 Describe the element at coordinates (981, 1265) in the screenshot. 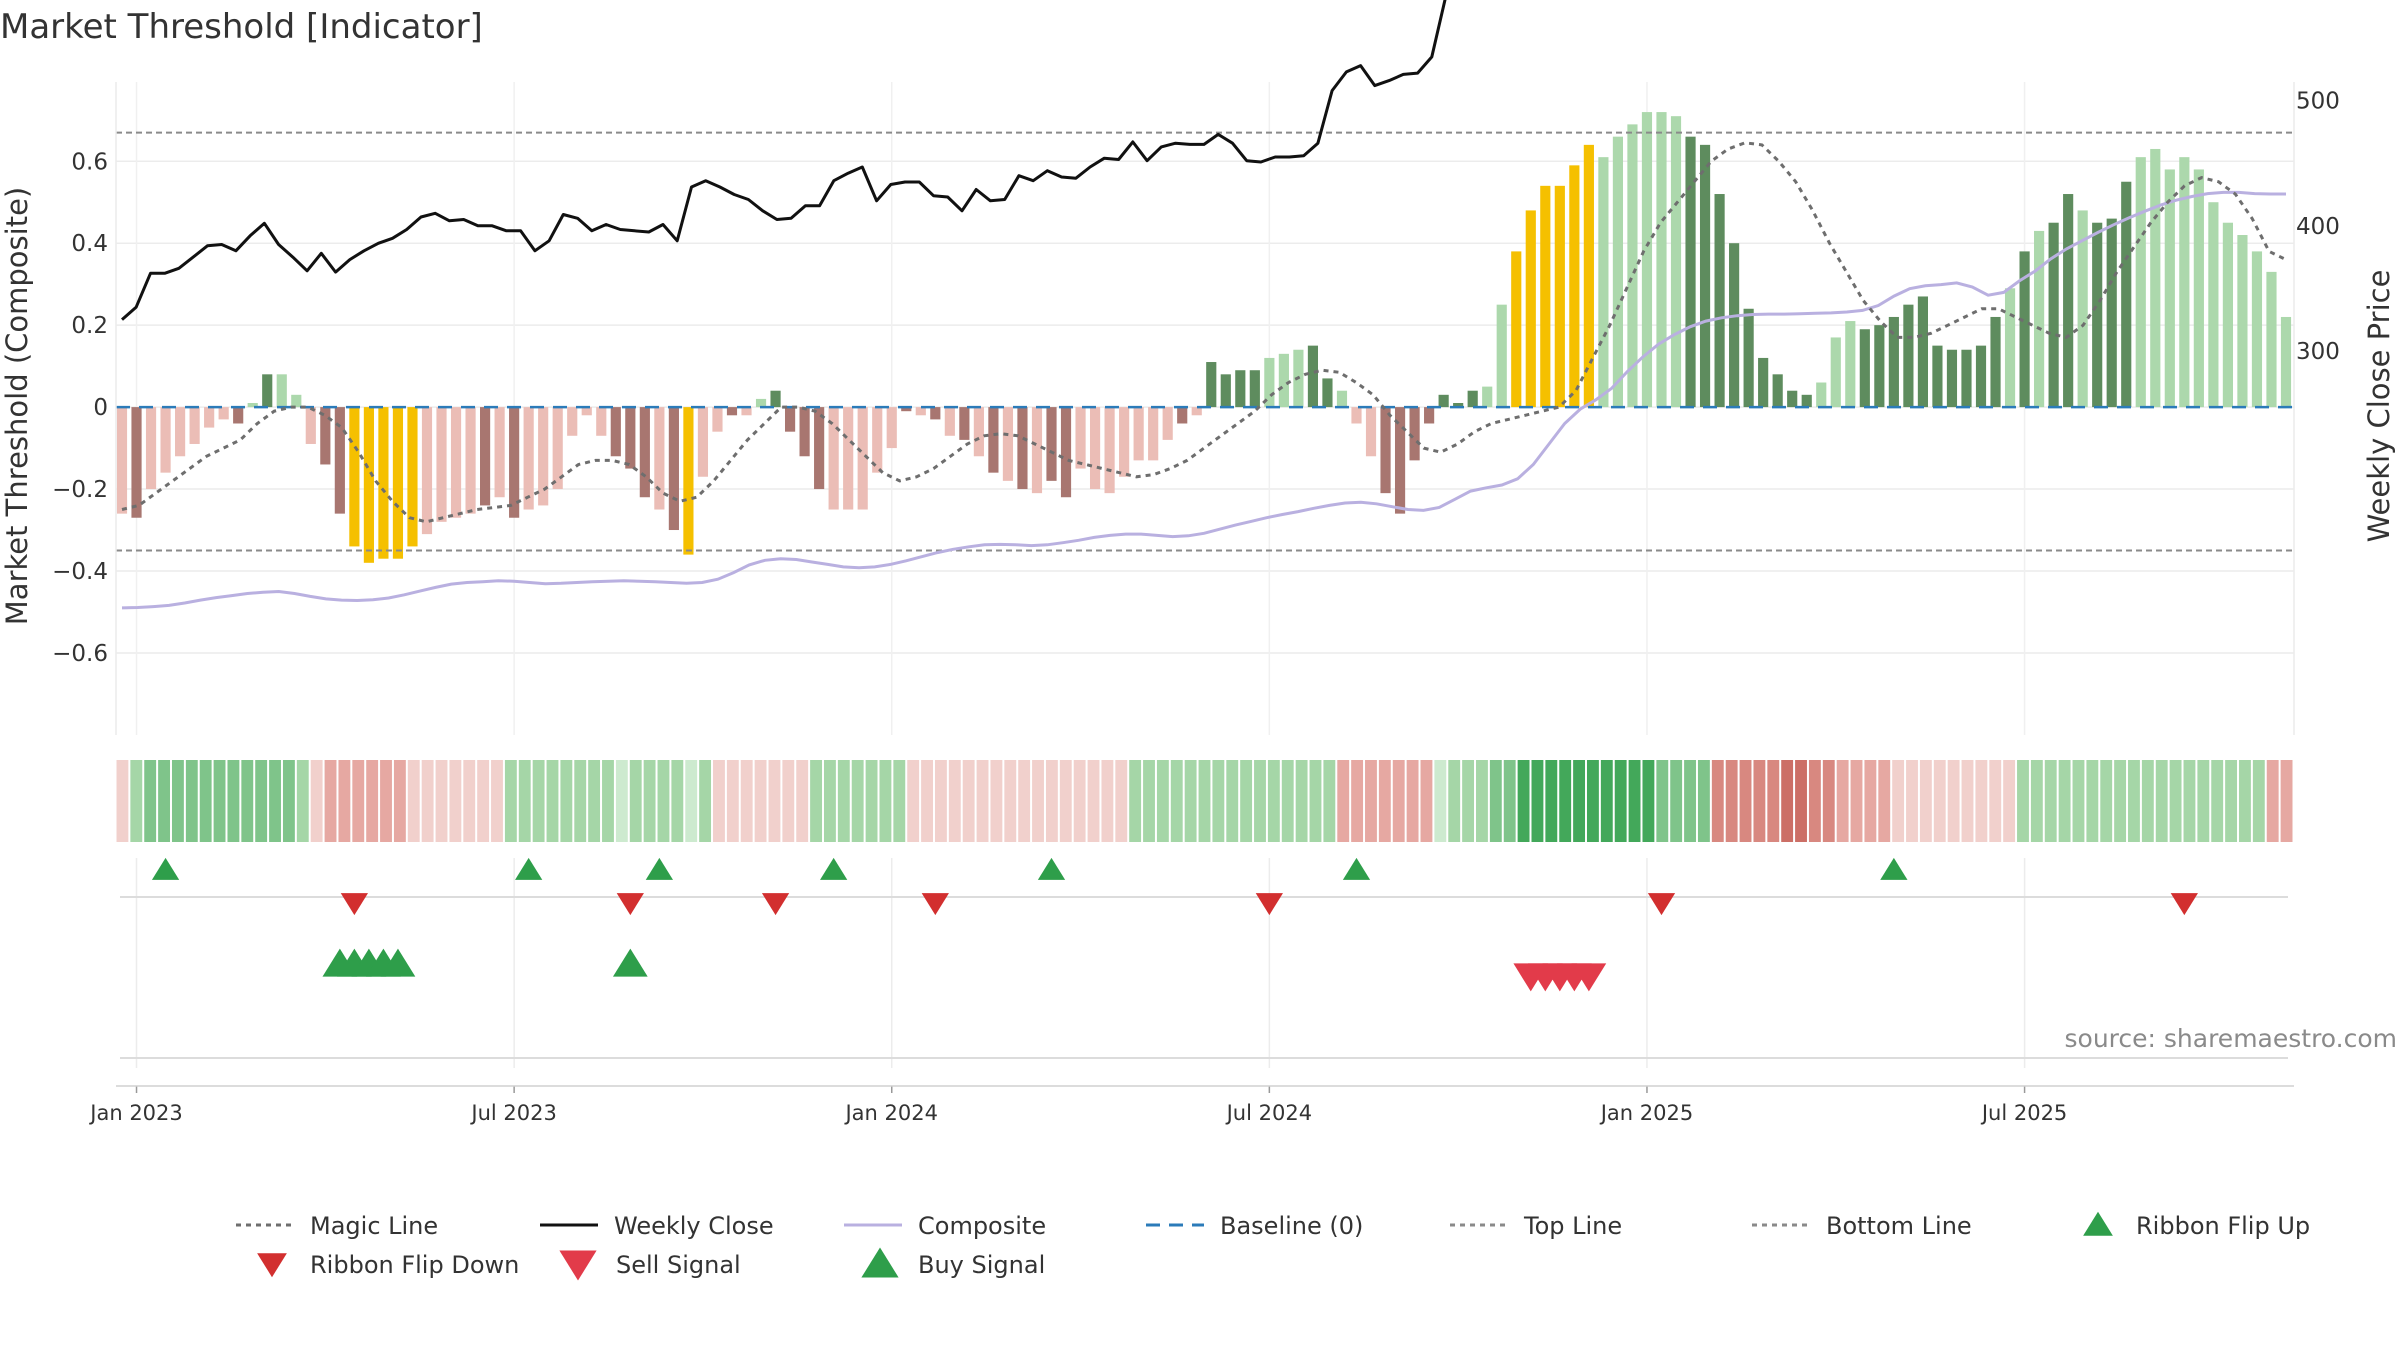

I see `legend-label: Buy Signal` at that location.